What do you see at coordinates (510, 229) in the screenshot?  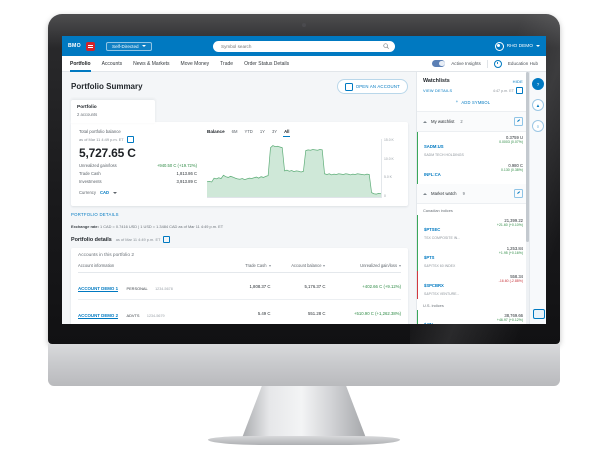 I see `quote-right: 21,399.22 +21.60 (+0.10%)` at bounding box center [510, 229].